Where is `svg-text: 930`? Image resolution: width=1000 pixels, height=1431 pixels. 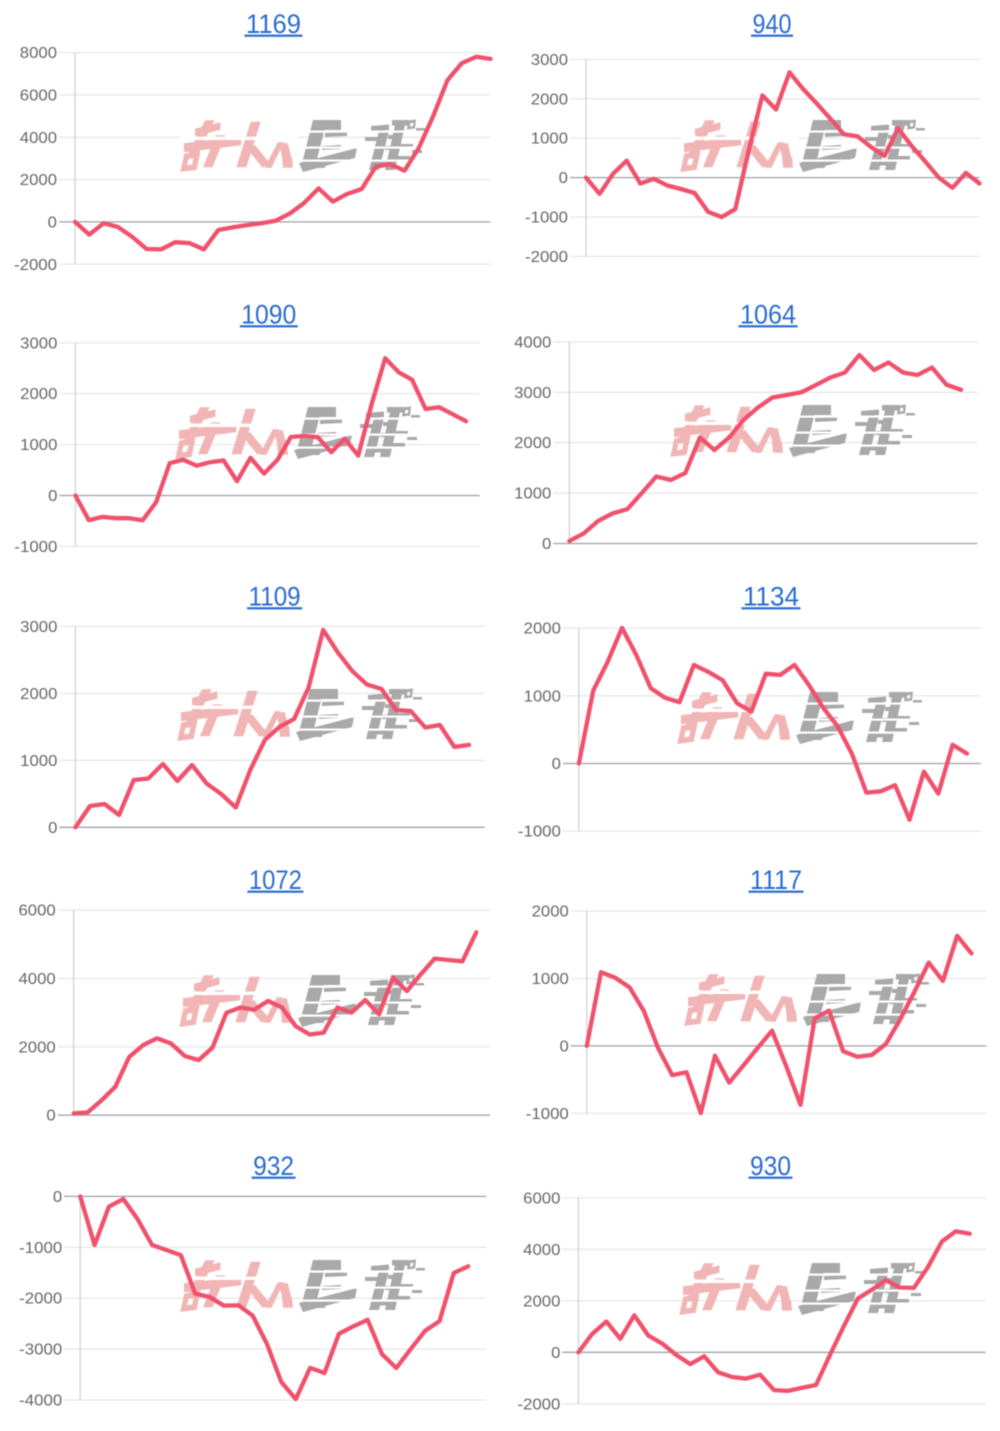
svg-text: 930 is located at coordinates (770, 1166).